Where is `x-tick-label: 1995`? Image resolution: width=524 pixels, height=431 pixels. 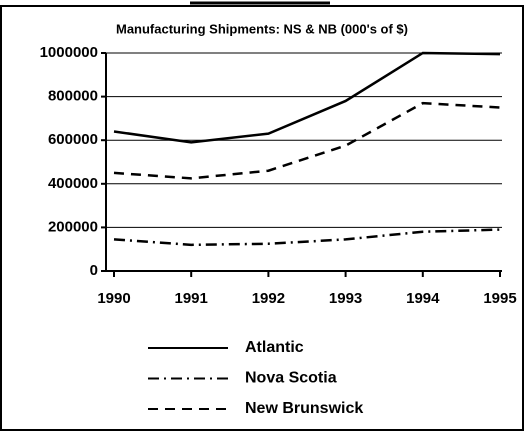
x-tick-label: 1995 is located at coordinates (499, 298).